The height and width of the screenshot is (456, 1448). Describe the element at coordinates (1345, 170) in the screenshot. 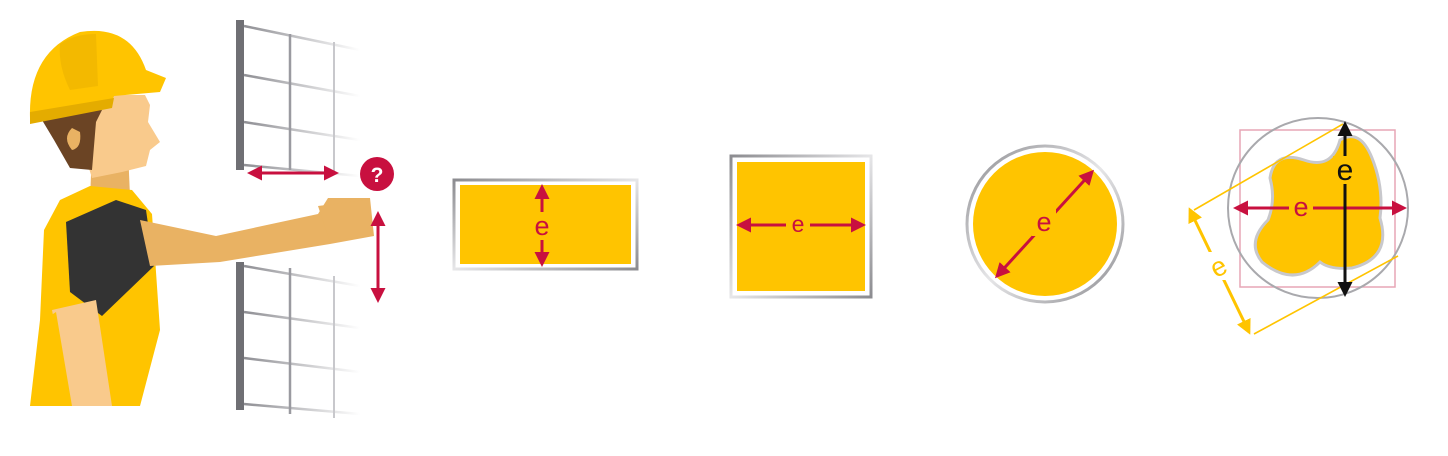

I see `irregular-vertical-label: e` at that location.